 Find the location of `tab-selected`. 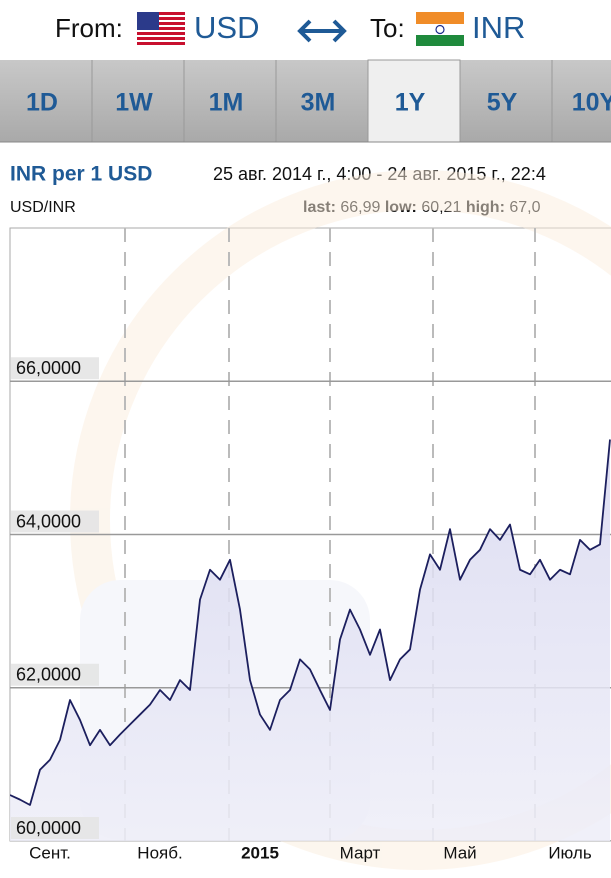

tab-selected is located at coordinates (414, 101).